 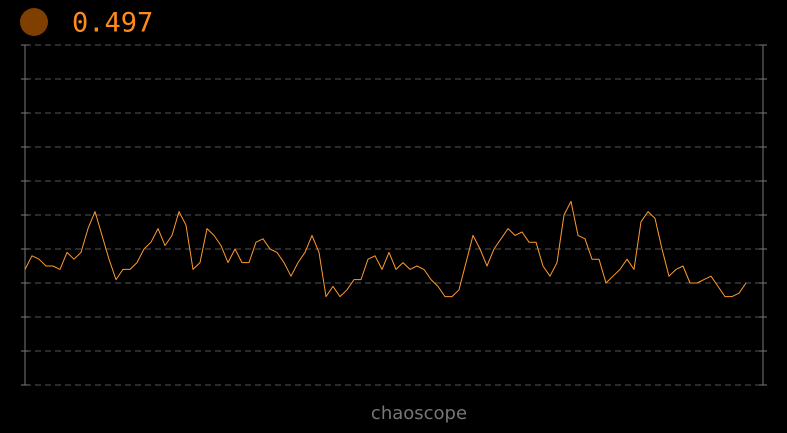 What do you see at coordinates (34, 22) in the screenshot?
I see `status-dot` at bounding box center [34, 22].